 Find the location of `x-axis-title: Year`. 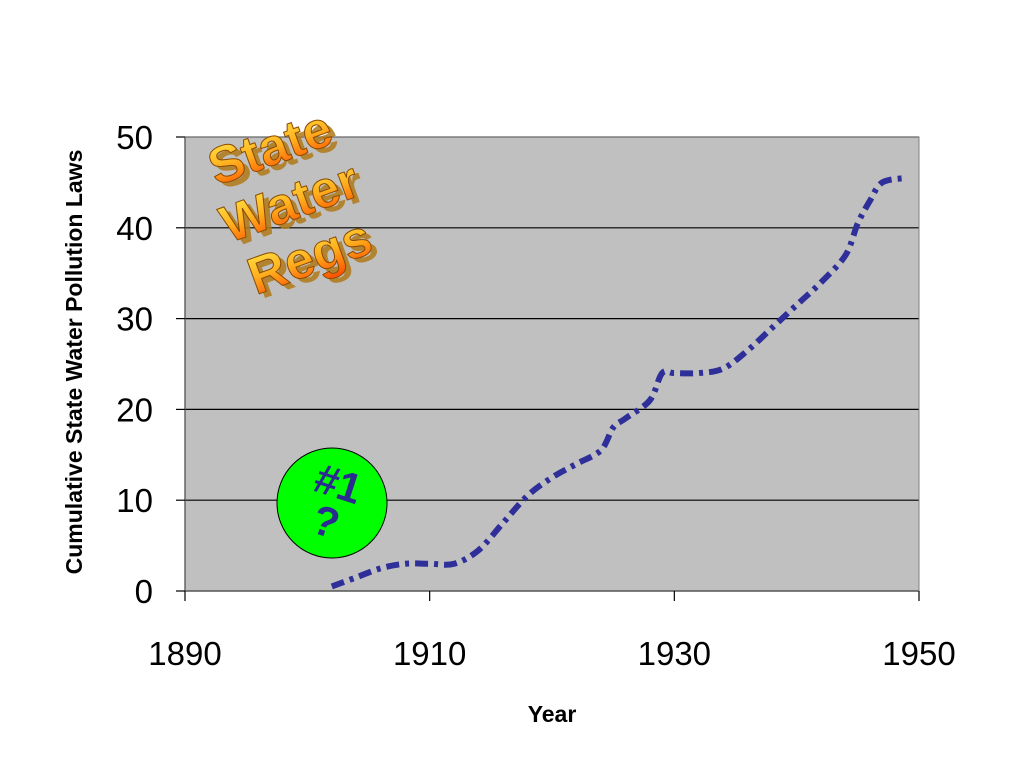

x-axis-title: Year is located at coordinates (552, 714).